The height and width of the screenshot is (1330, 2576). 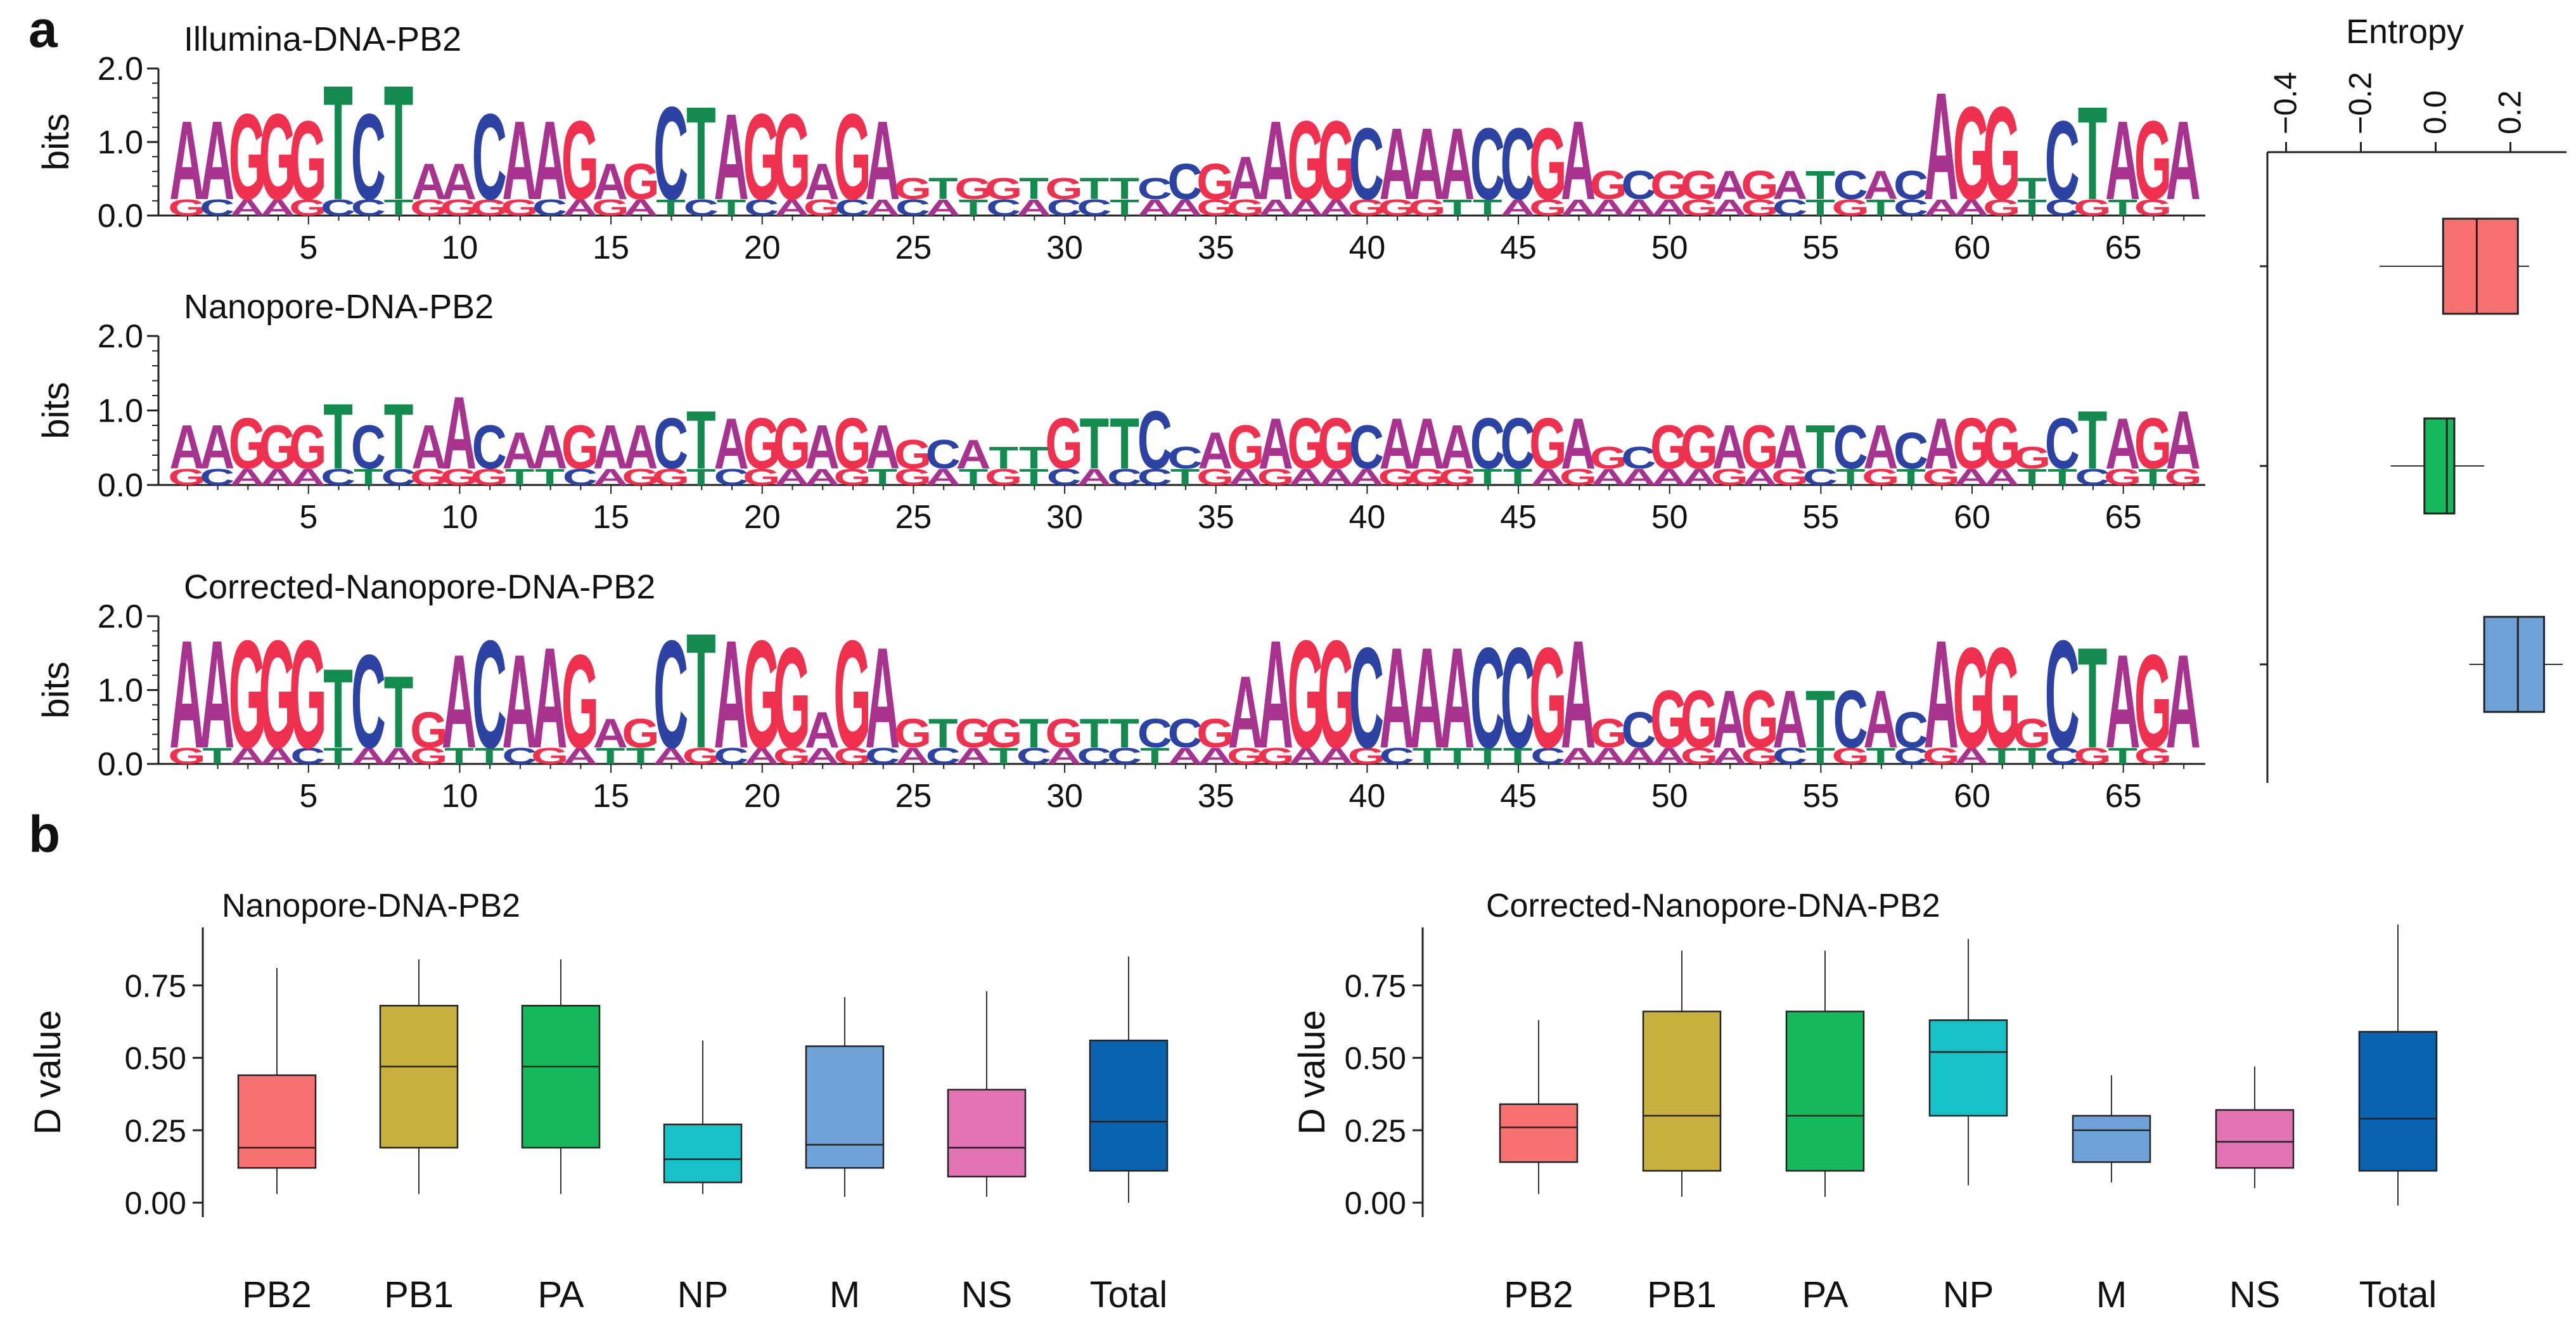 I want to click on x-tick-label: 60, so click(x=1972, y=247).